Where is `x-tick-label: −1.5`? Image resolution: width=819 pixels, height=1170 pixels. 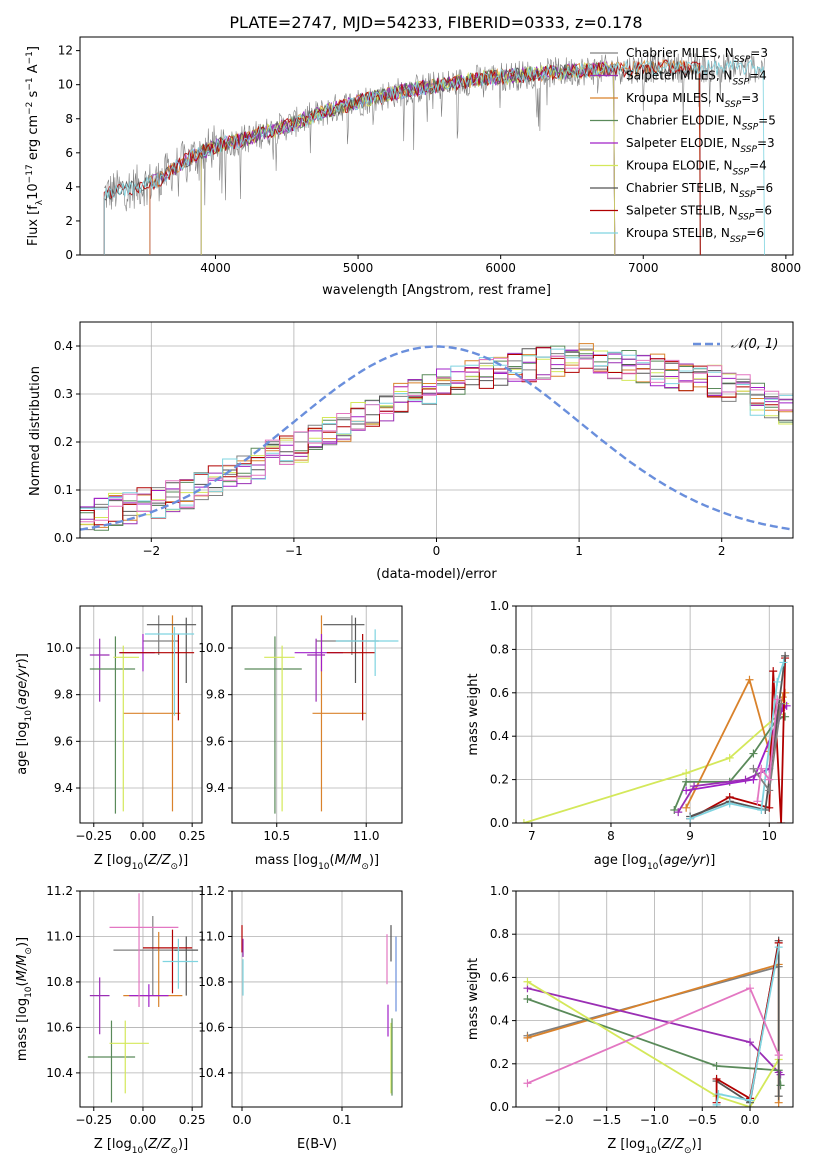
x-tick-label: −1.5 is located at coordinates (606, 1120).